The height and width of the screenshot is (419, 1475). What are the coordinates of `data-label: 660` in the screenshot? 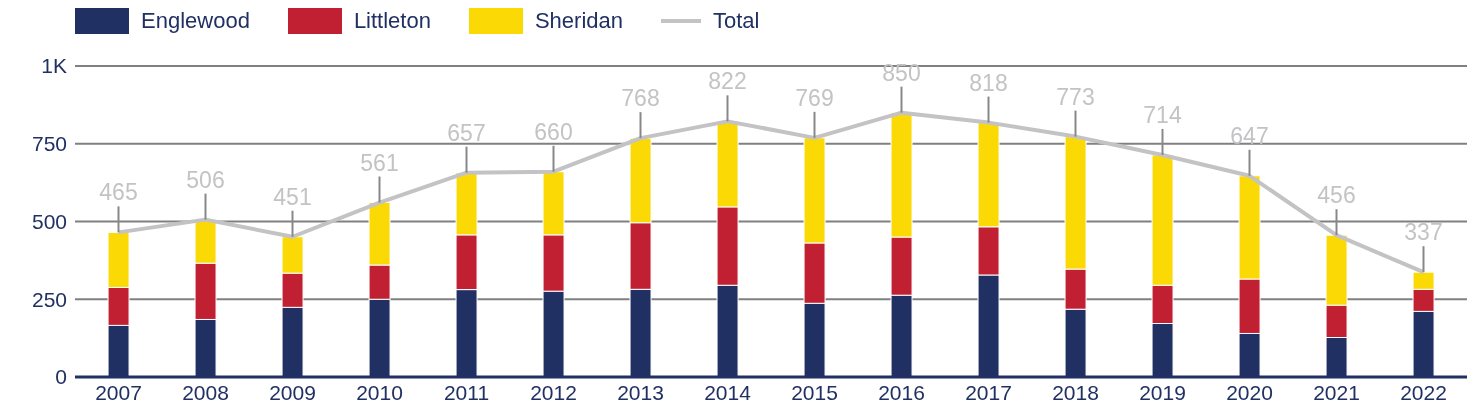 It's located at (553, 131).